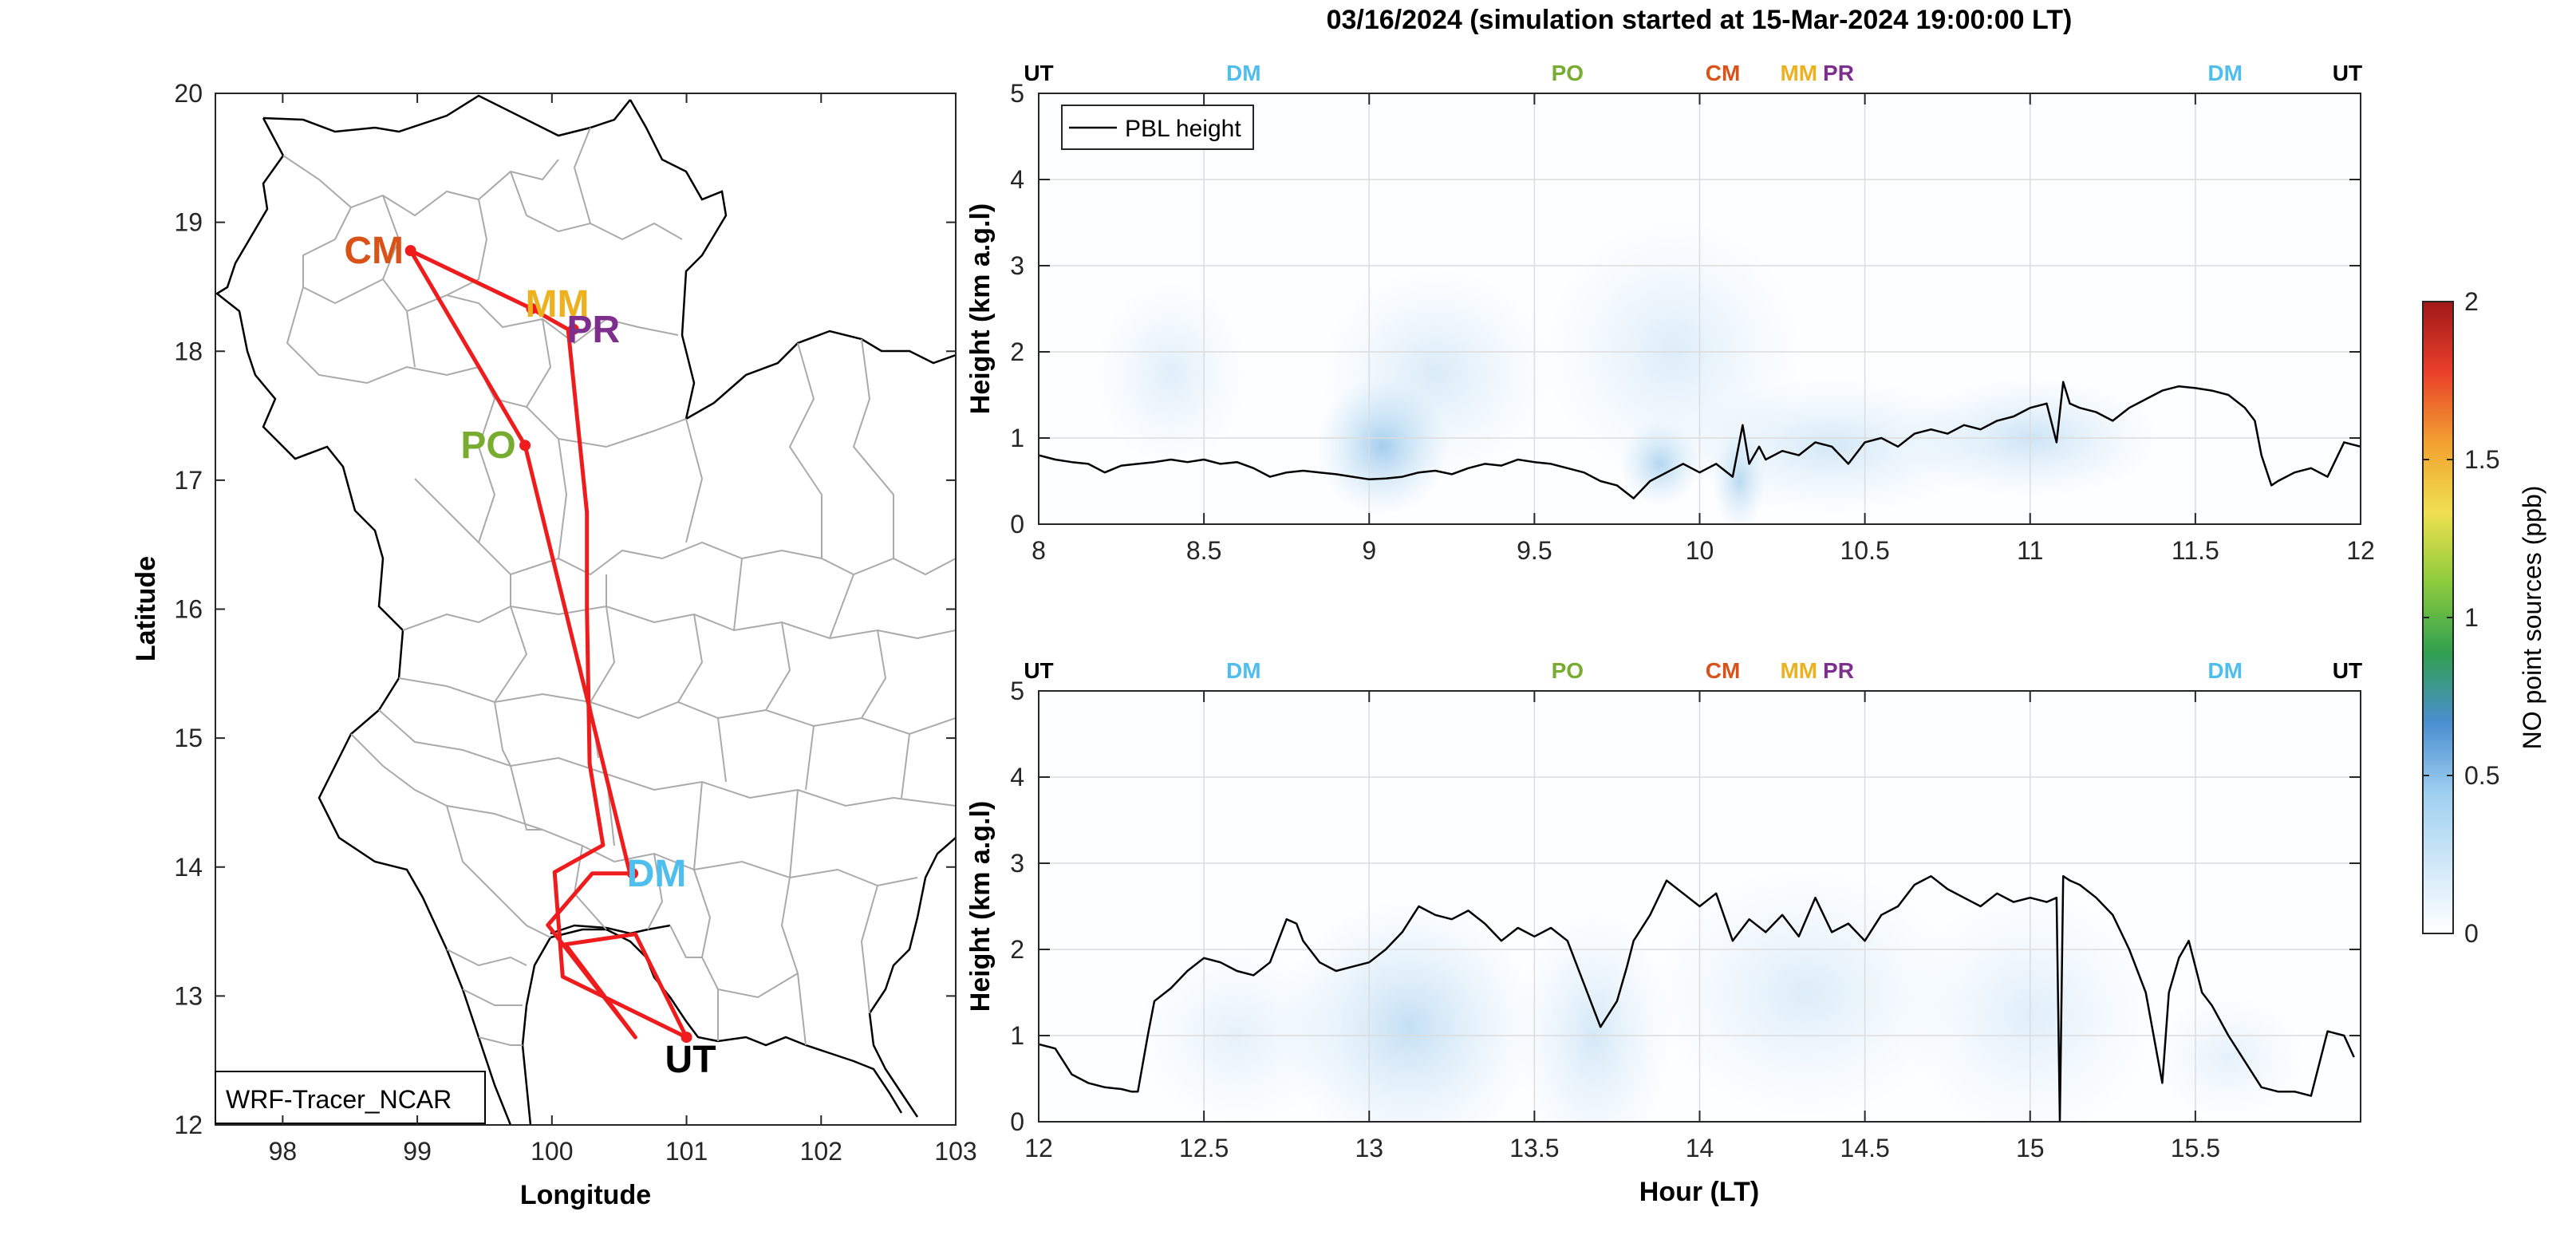  I want to click on gulf-coast-west, so click(537, 1031).